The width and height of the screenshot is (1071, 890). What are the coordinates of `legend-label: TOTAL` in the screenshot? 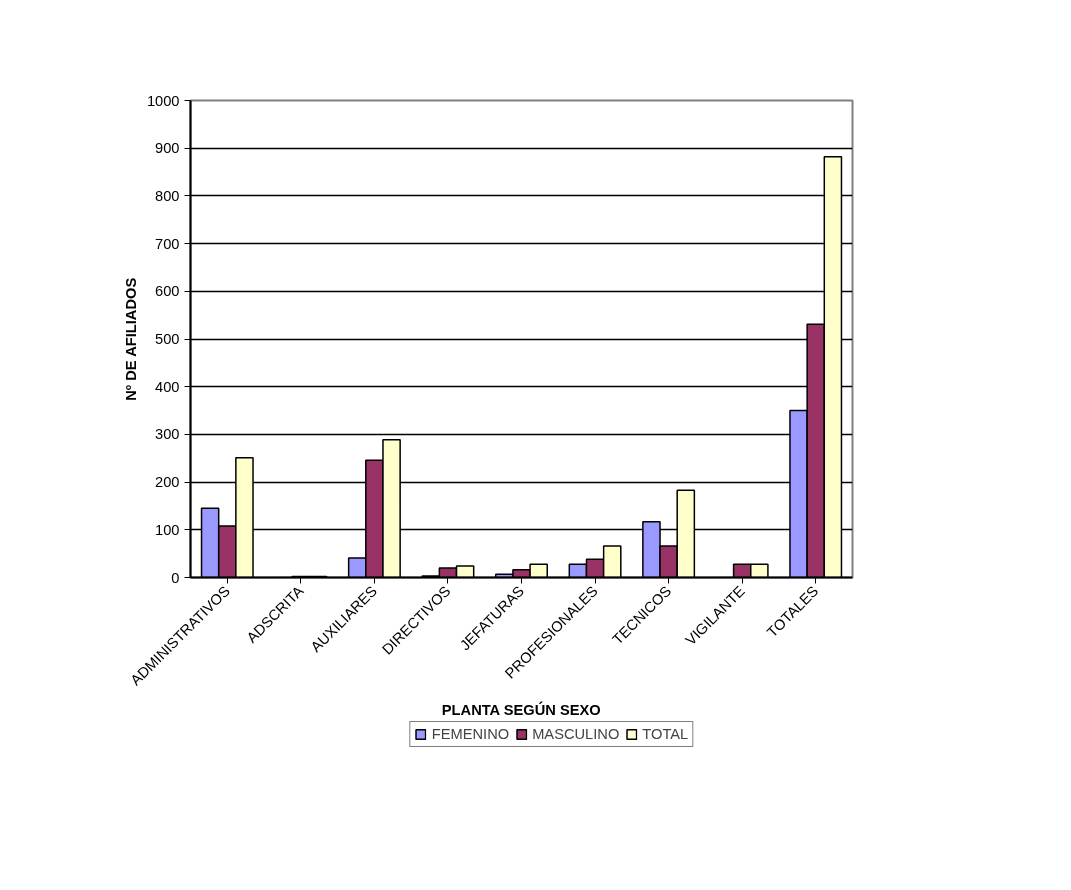 It's located at (665, 734).